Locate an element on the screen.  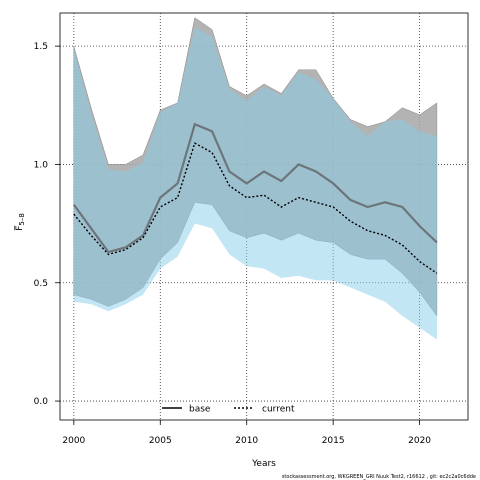
x-axis-title: Years is located at coordinates (263, 464).